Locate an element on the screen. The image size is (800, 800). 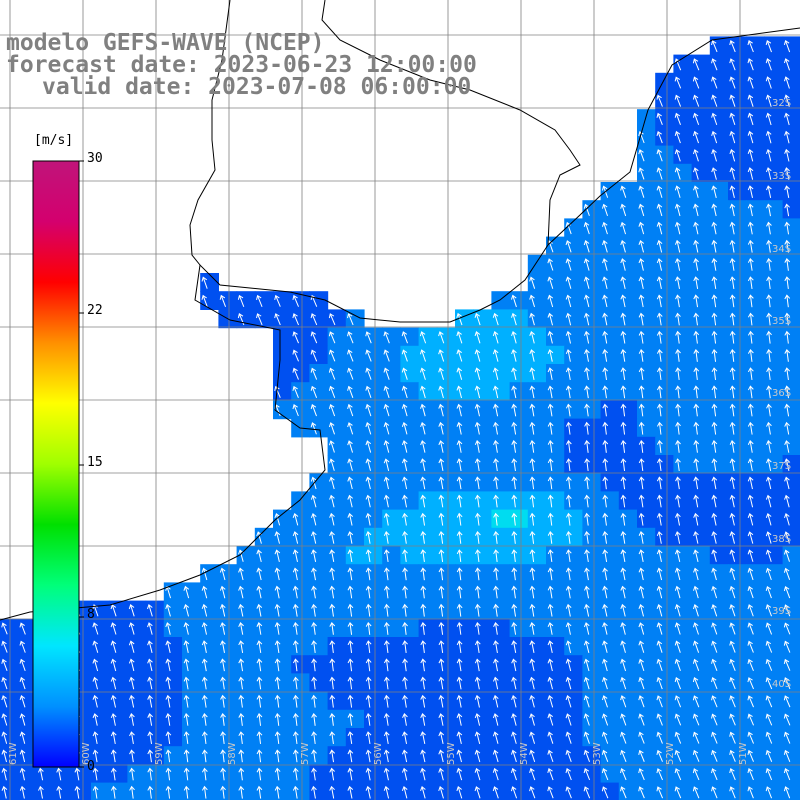
valid-date: valid date: 2023-07-08 06:00:00 is located at coordinates (257, 87).